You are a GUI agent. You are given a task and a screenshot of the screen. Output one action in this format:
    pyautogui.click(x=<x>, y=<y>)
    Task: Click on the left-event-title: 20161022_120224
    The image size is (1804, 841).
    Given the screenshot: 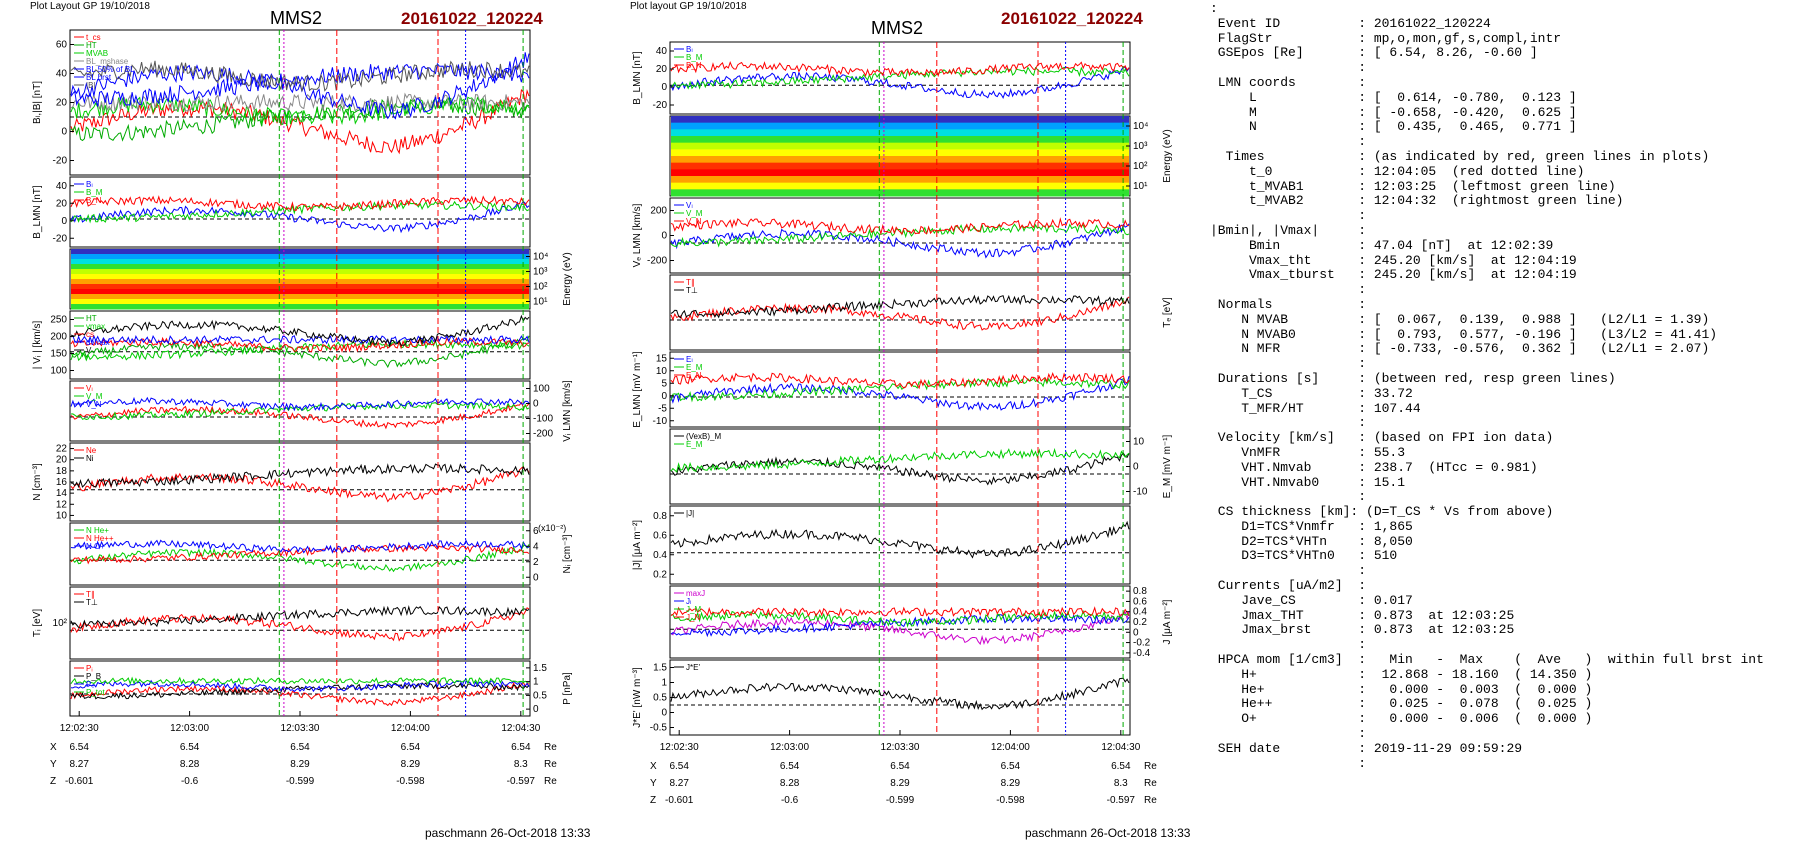 What is the action you would take?
    pyautogui.click(x=472, y=18)
    